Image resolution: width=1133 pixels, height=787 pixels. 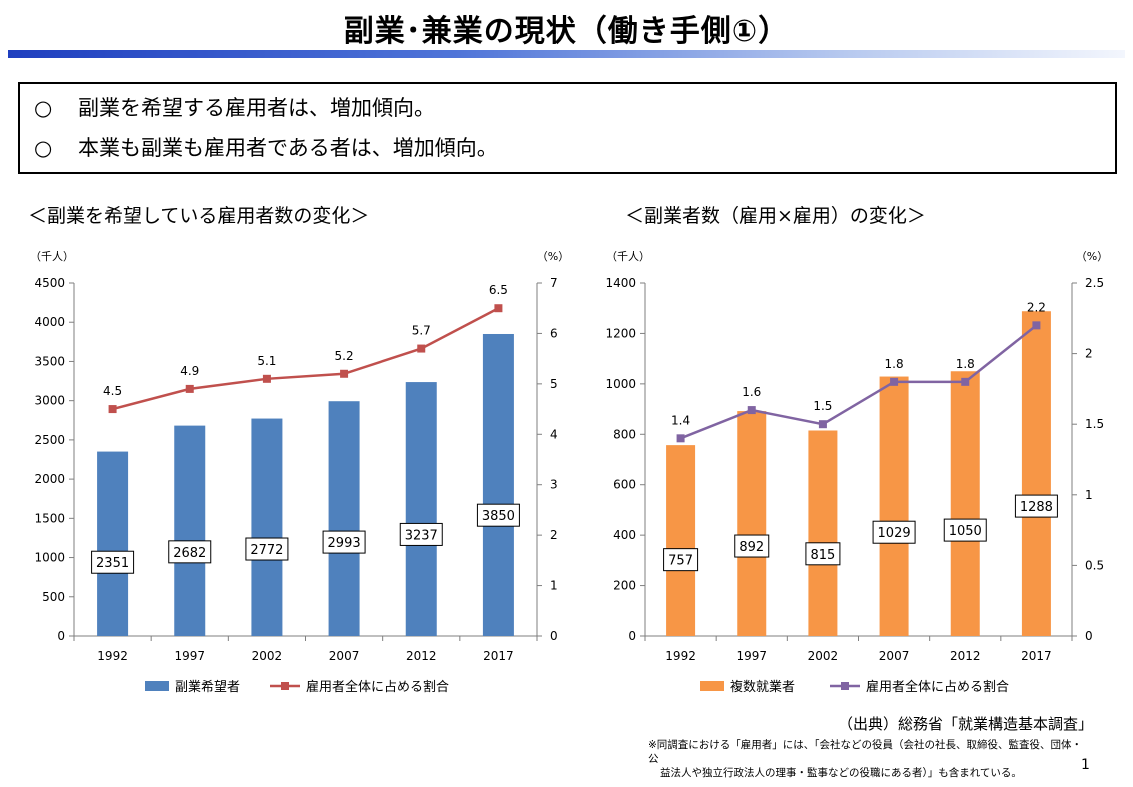 What do you see at coordinates (344, 543) in the screenshot?
I see `bar-value-label: 2993` at bounding box center [344, 543].